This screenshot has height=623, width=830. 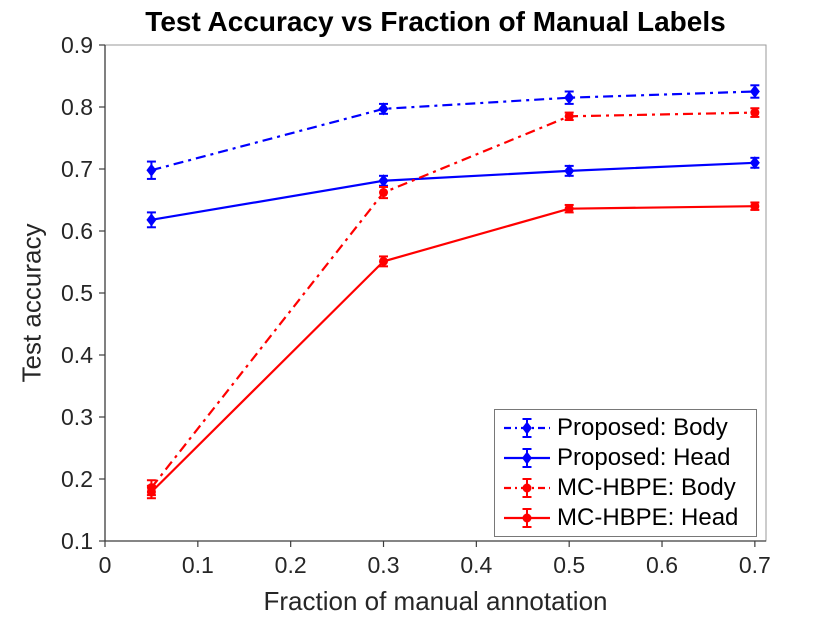 What do you see at coordinates (646, 487) in the screenshot?
I see `legend-item-label: MC-HBPE: Body` at bounding box center [646, 487].